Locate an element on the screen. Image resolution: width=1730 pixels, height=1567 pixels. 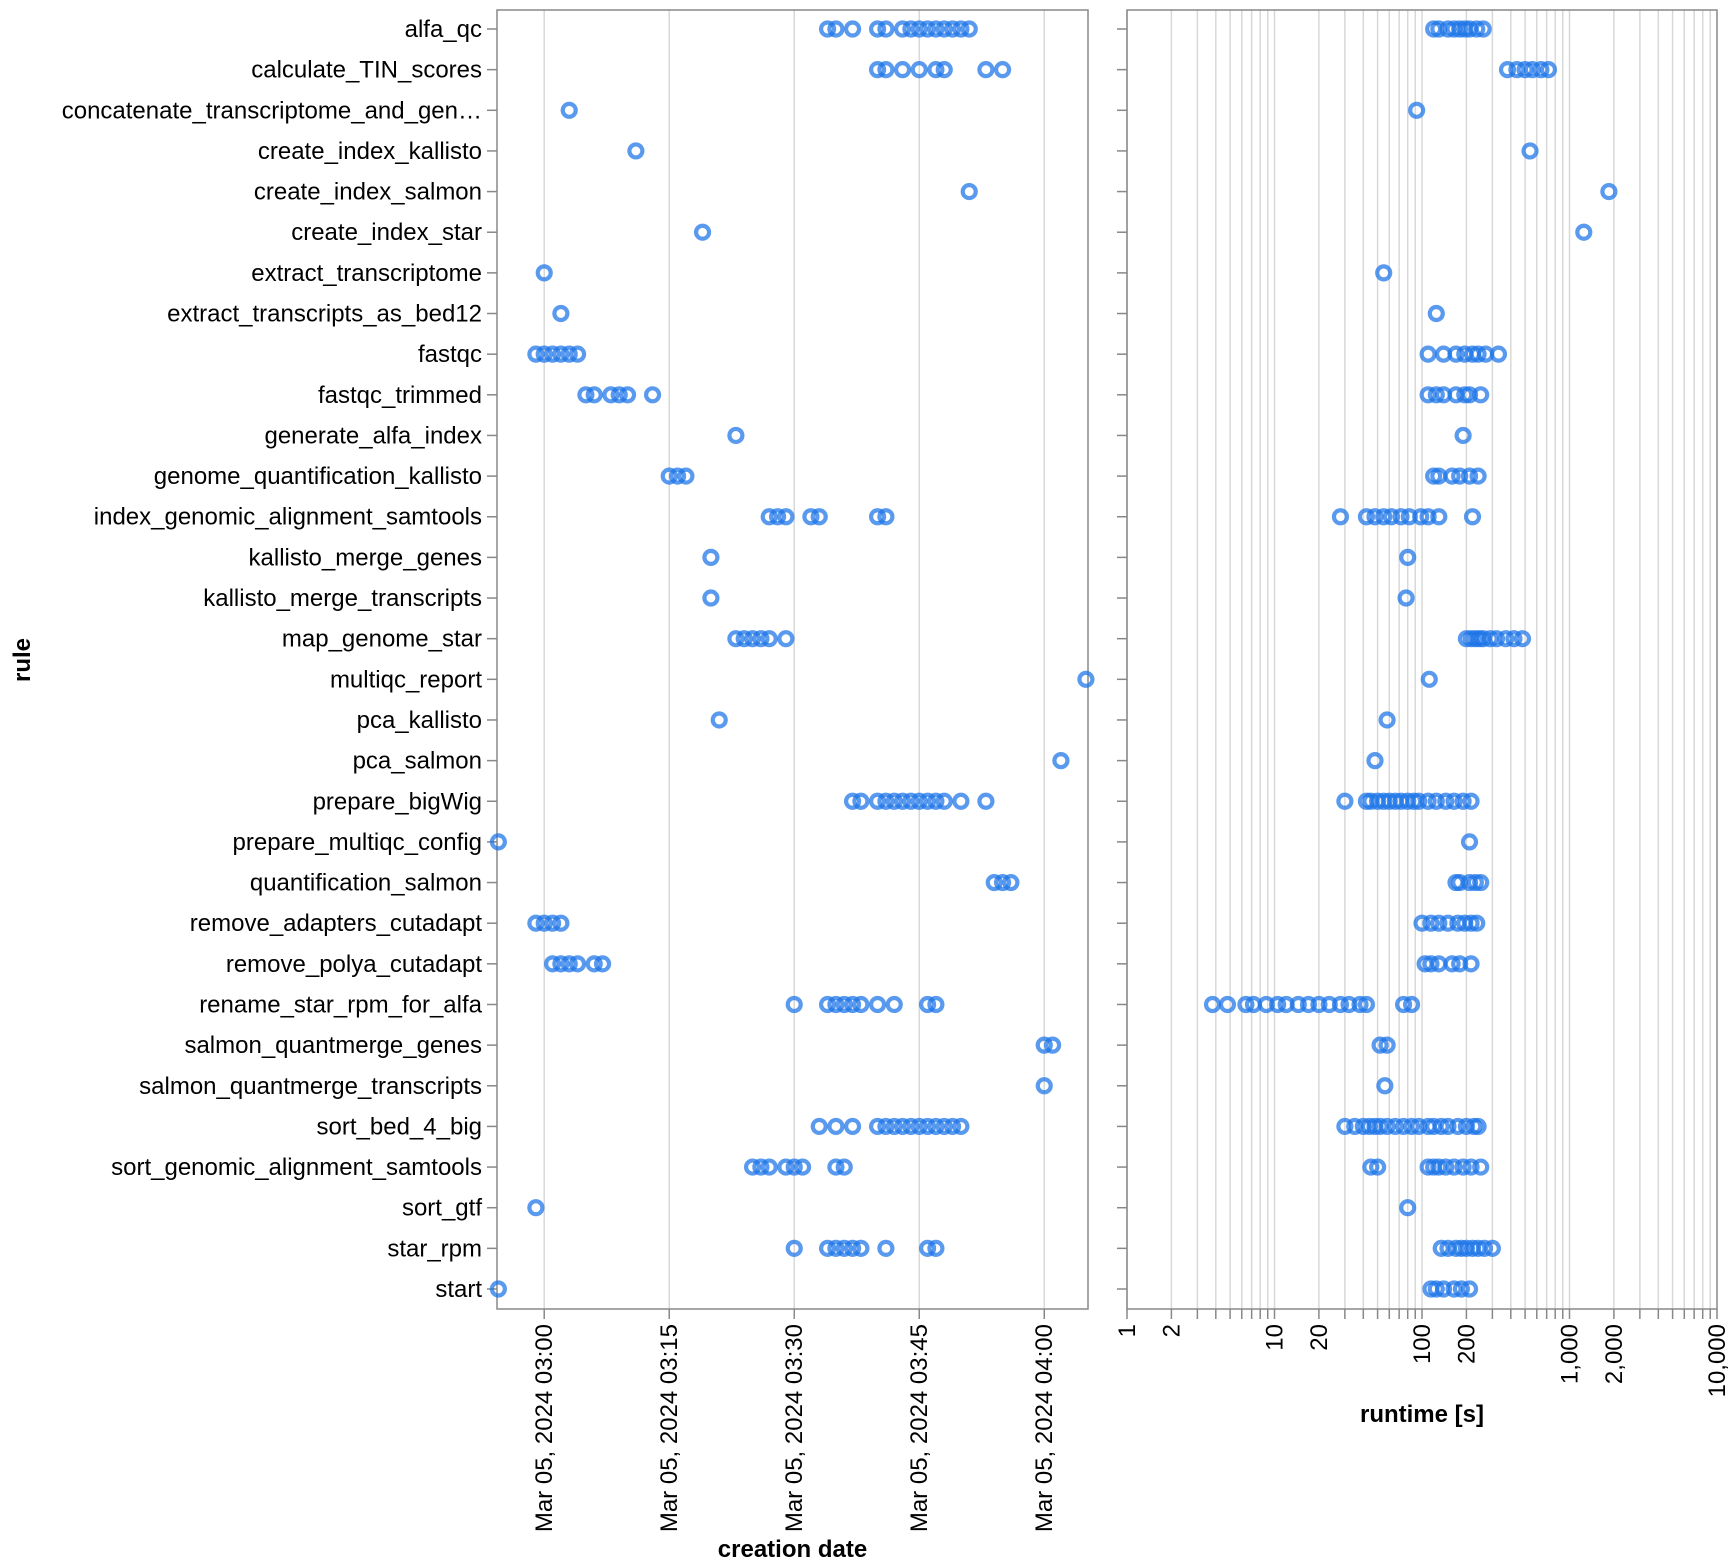
right-x-tick-label: 100 is located at coordinates (1422, 1344).